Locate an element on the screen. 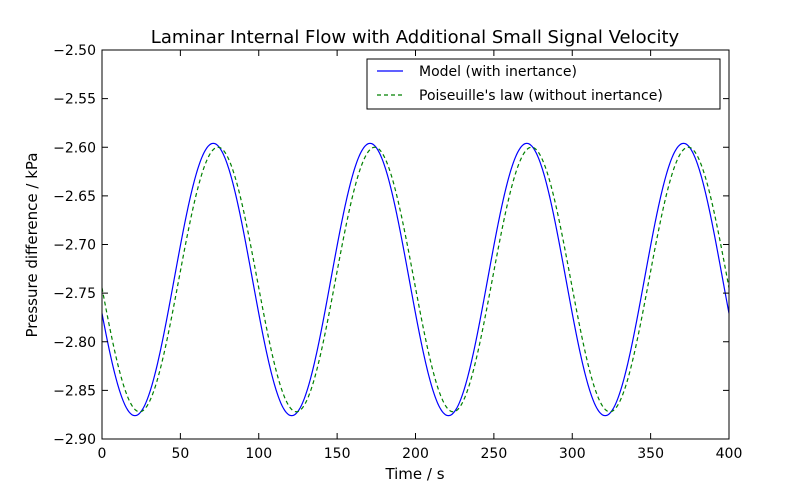 The height and width of the screenshot is (500, 810). x-tick-label: 400 is located at coordinates (729, 454).